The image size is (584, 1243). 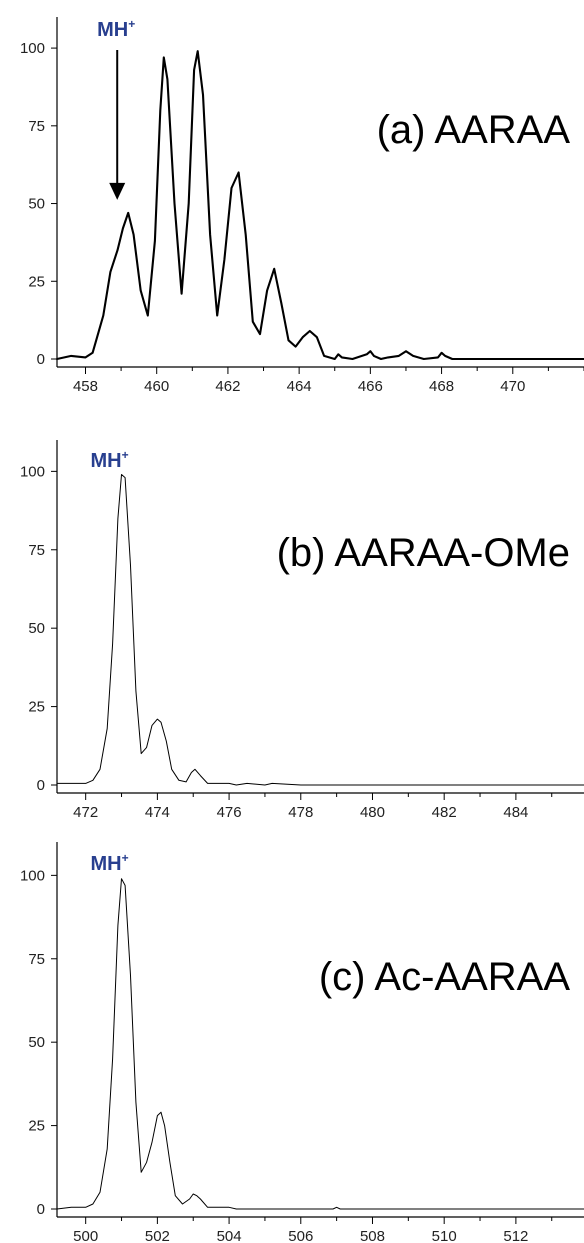 What do you see at coordinates (229, 1235) in the screenshot?
I see `panel-c-x-tick-label: 504` at bounding box center [229, 1235].